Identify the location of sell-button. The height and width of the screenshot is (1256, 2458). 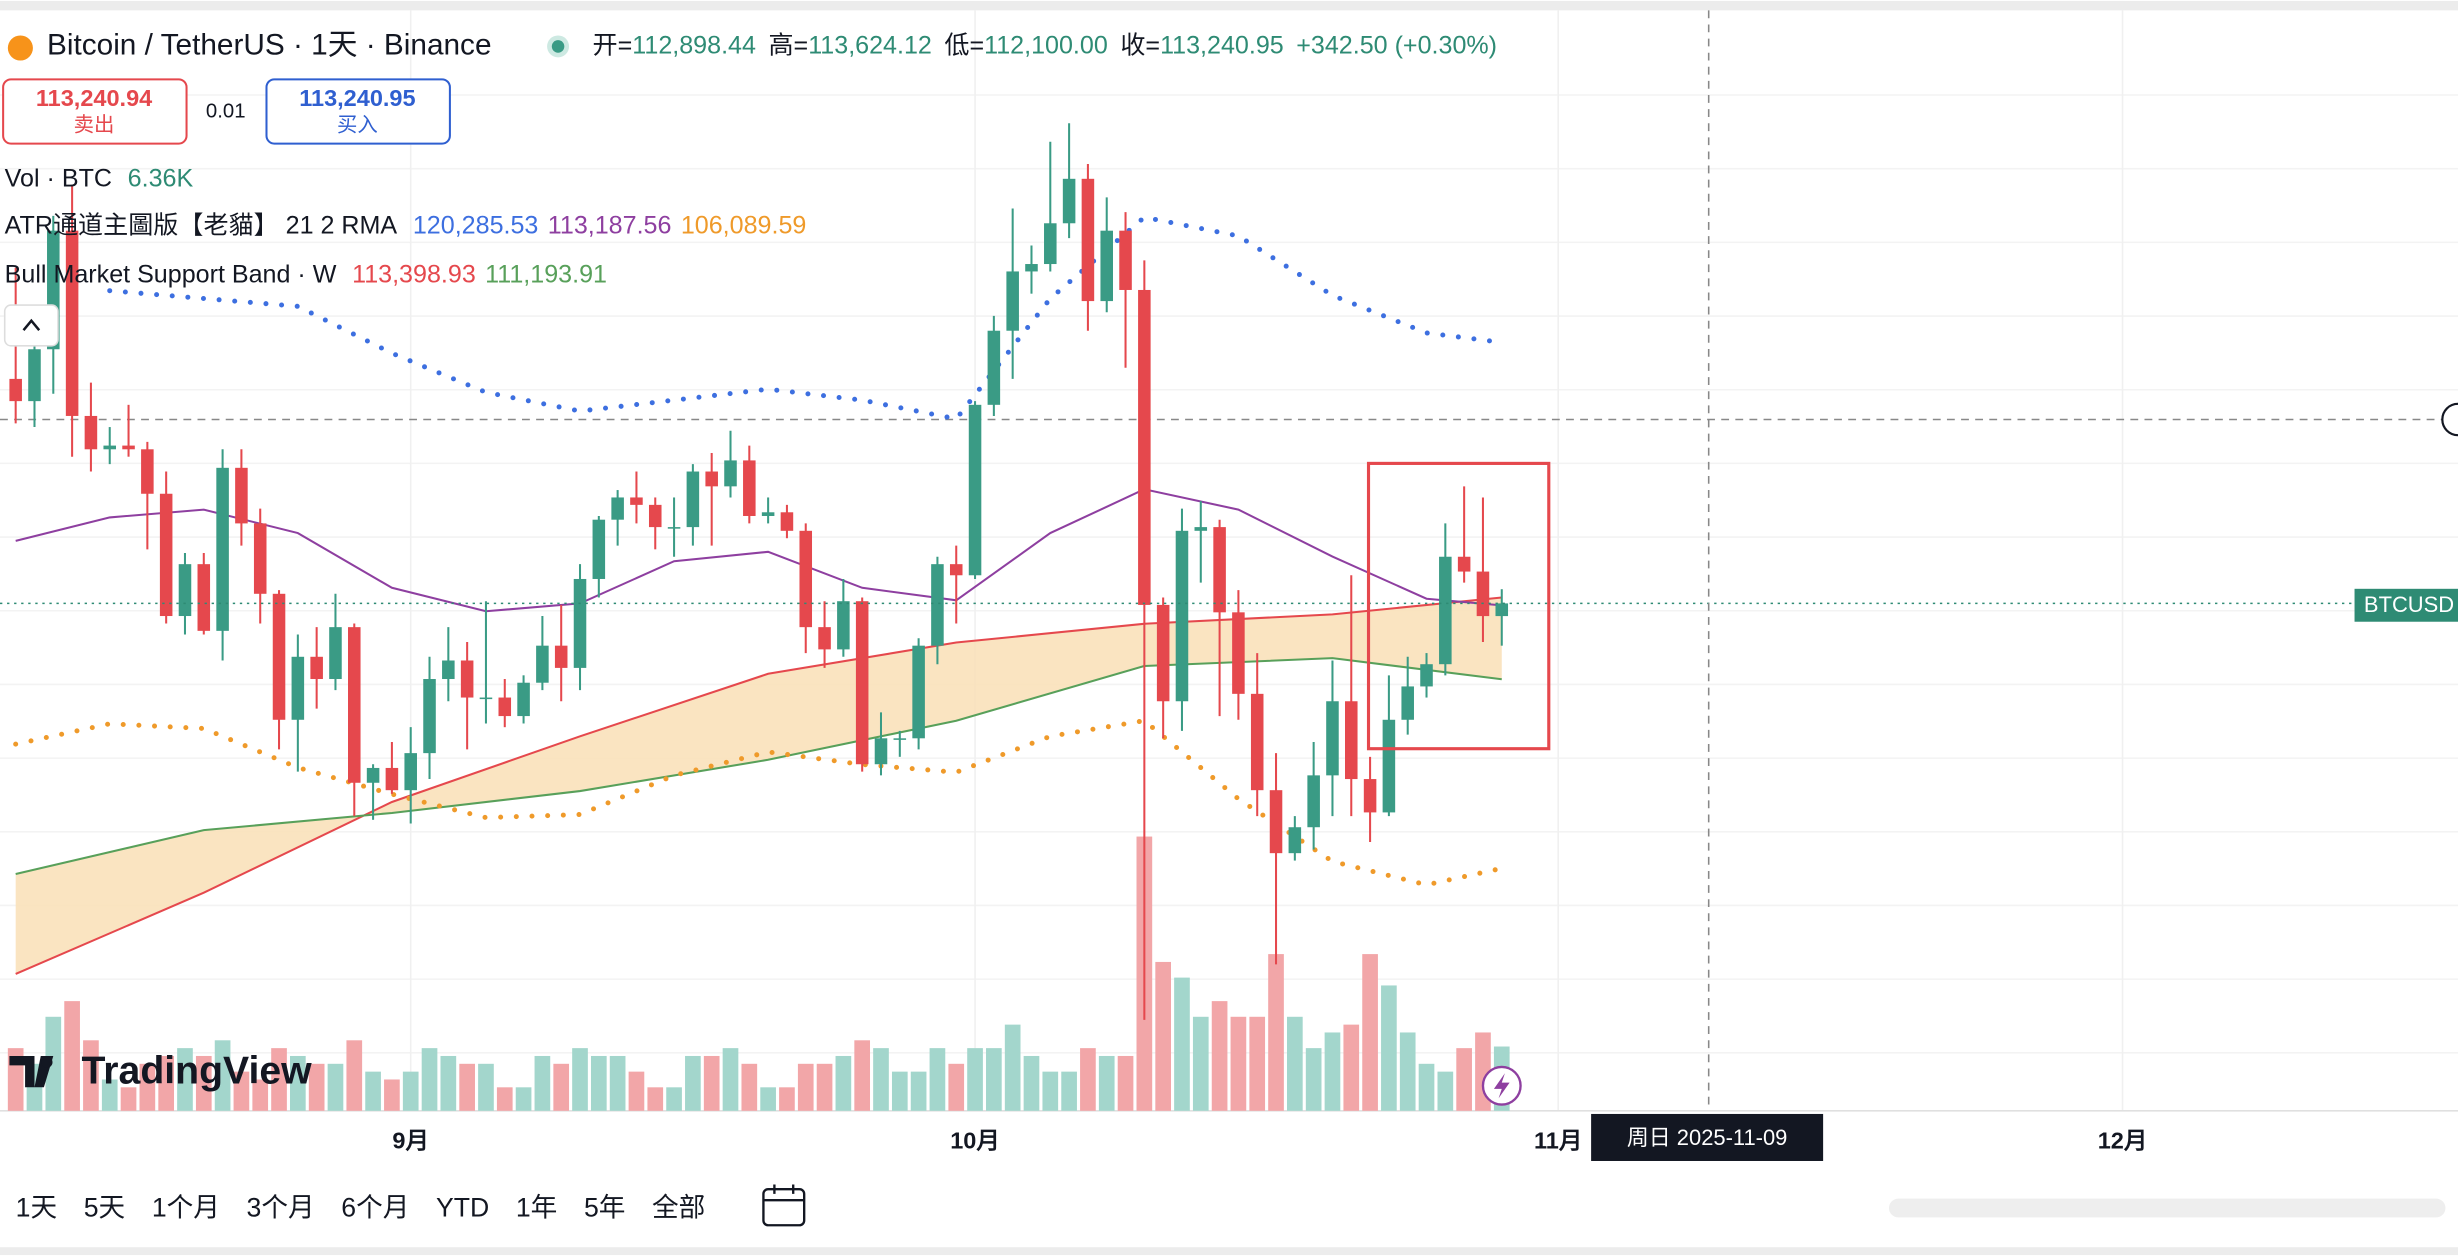
(95, 111).